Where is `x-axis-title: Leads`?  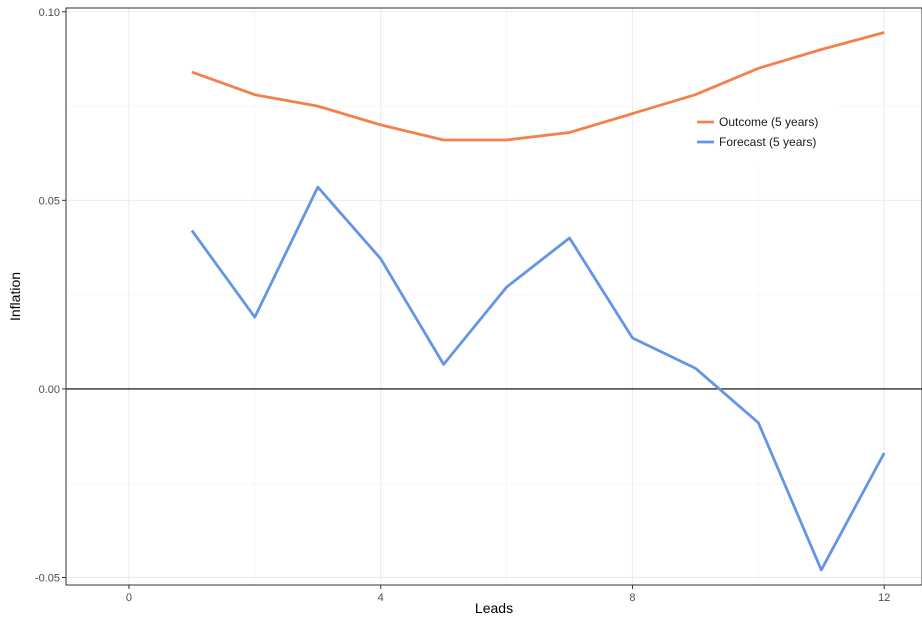 x-axis-title: Leads is located at coordinates (494, 608).